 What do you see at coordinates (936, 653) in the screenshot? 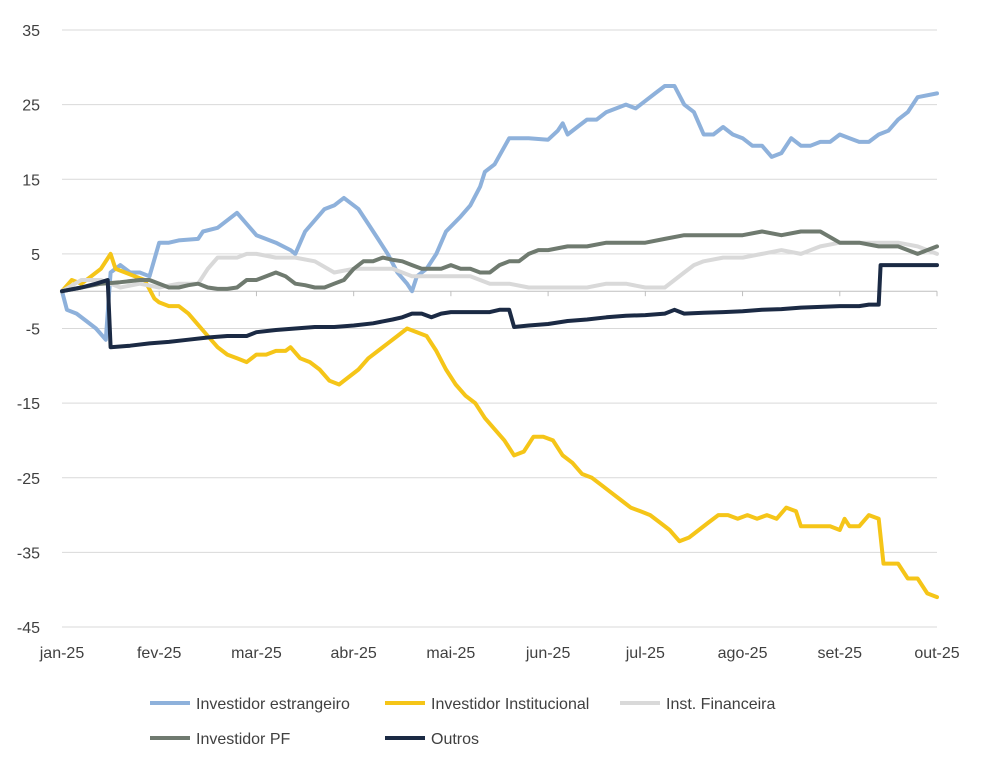
I see `x-tick-label: out-25` at bounding box center [936, 653].